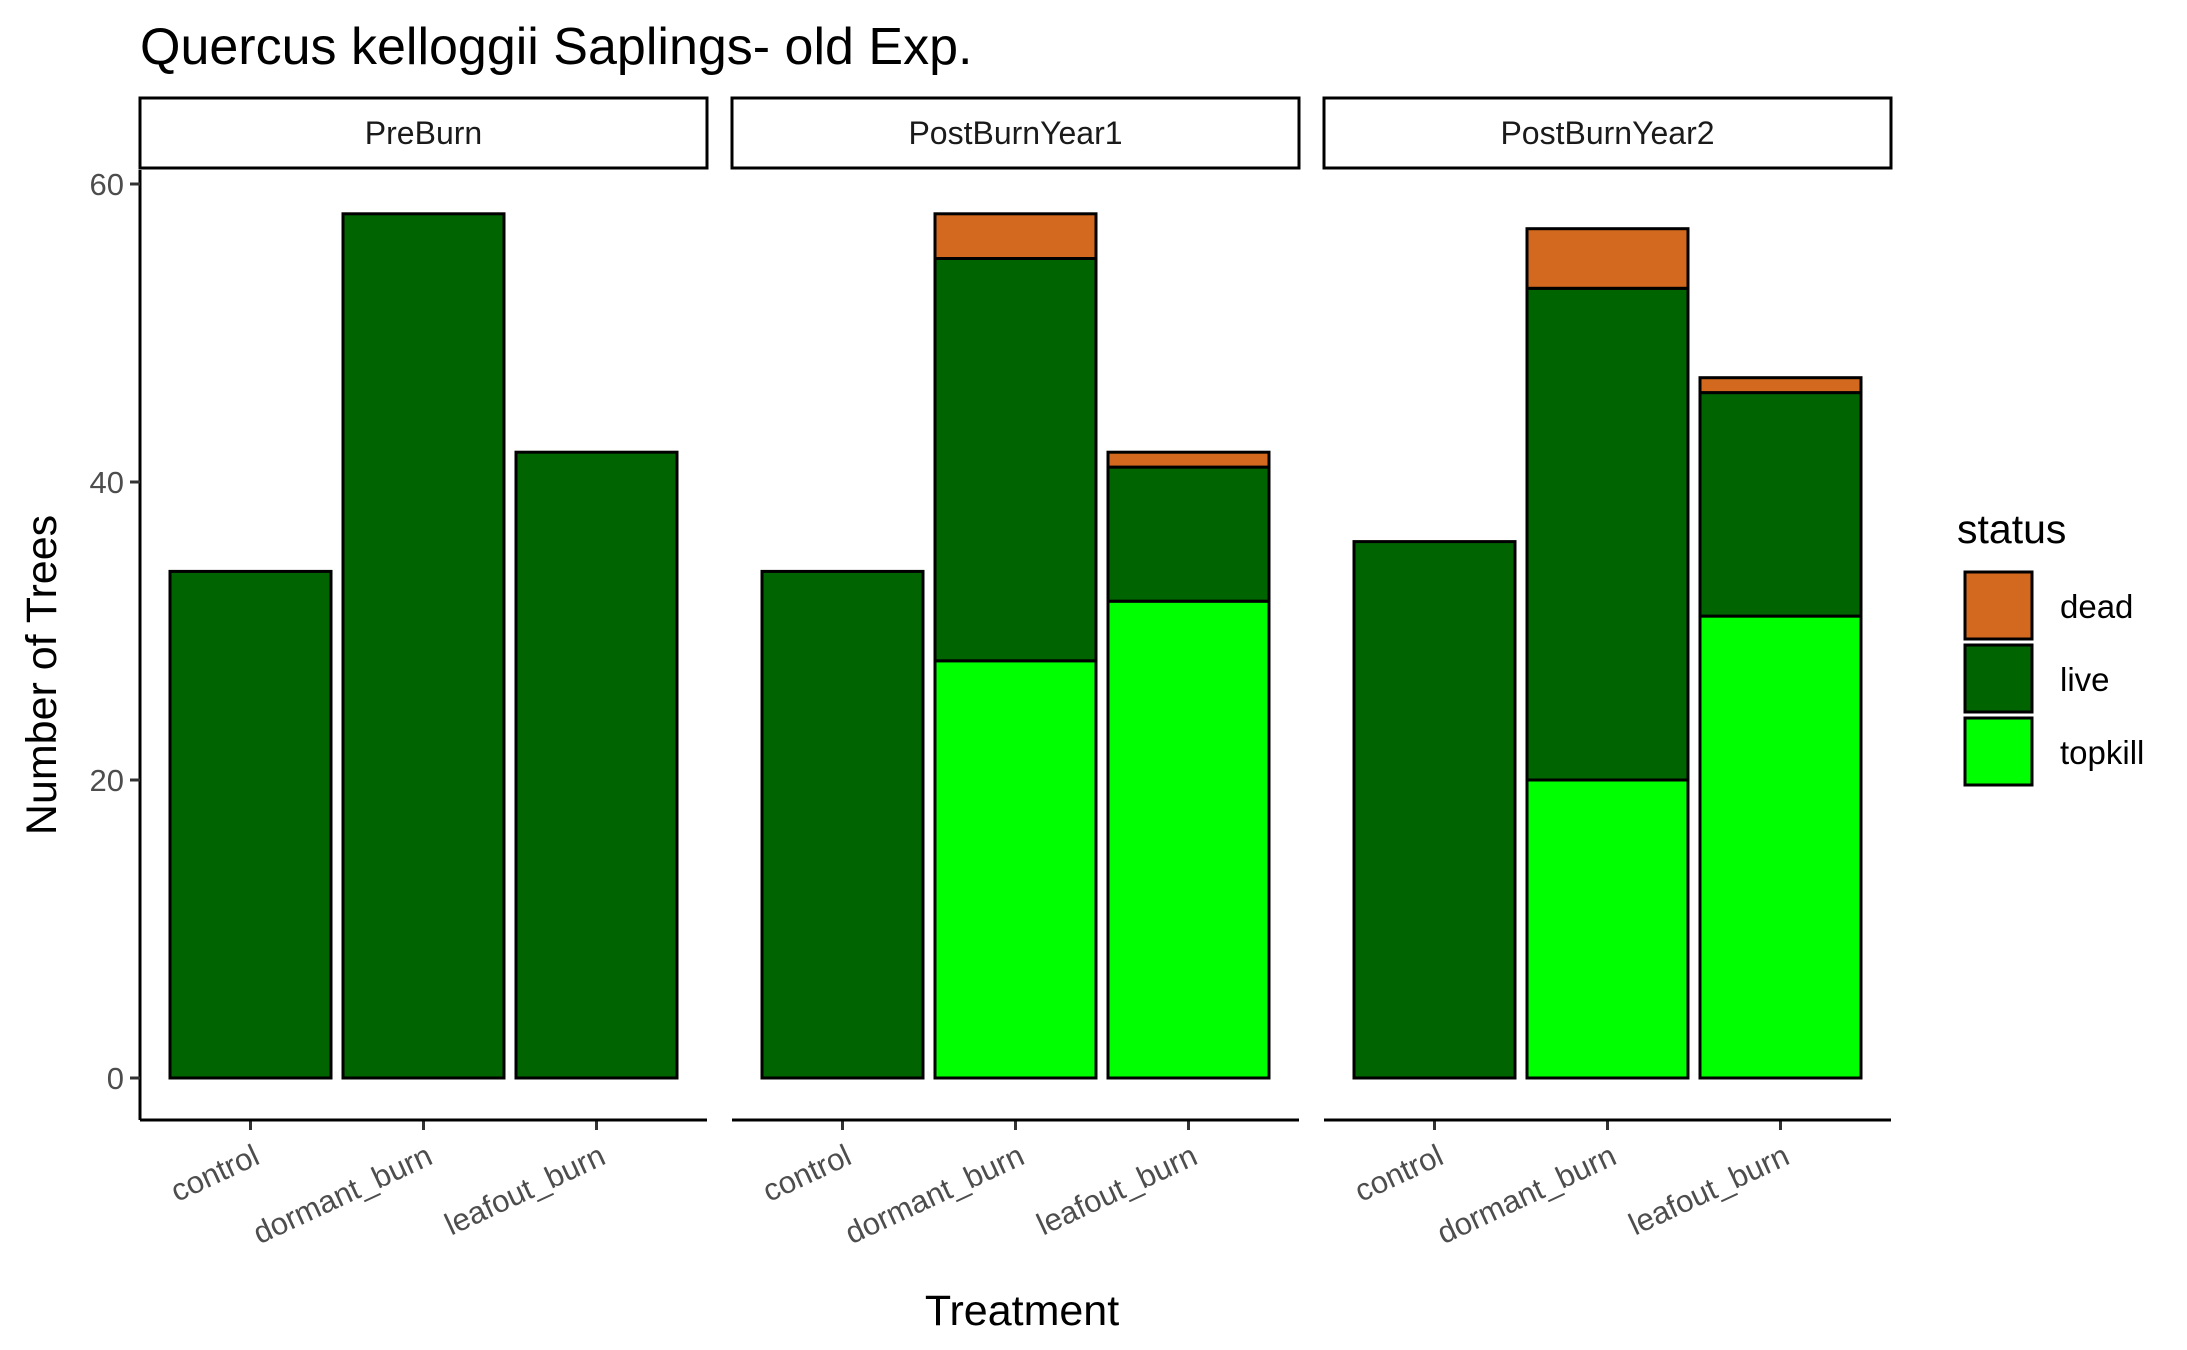  Describe the element at coordinates (107, 184) in the screenshot. I see `y-tick-label: 60` at that location.